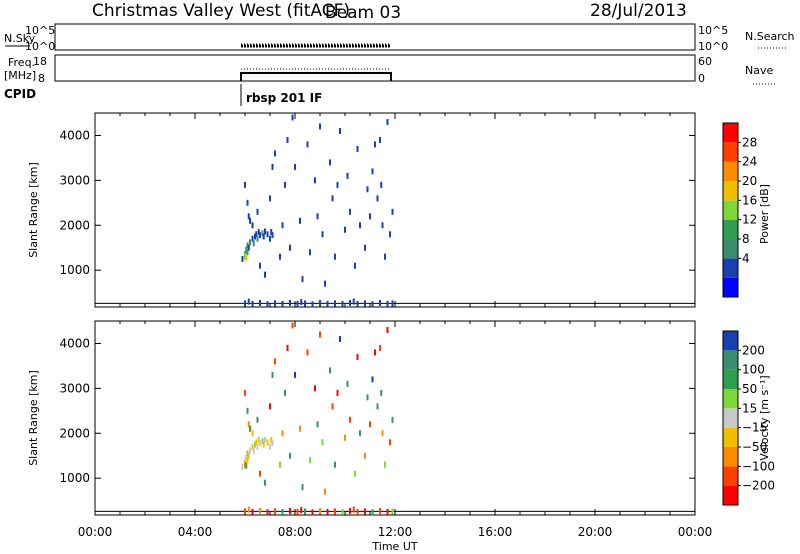 The height and width of the screenshot is (554, 800). Describe the element at coordinates (74, 433) in the screenshot. I see `y-tick-label: 2000` at that location.